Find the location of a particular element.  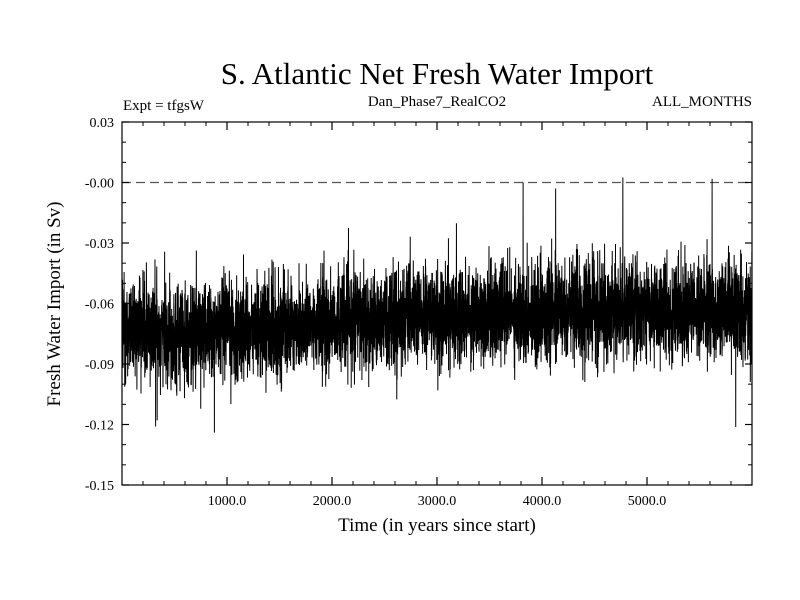

x-tick-label: 2000.0 is located at coordinates (332, 501).